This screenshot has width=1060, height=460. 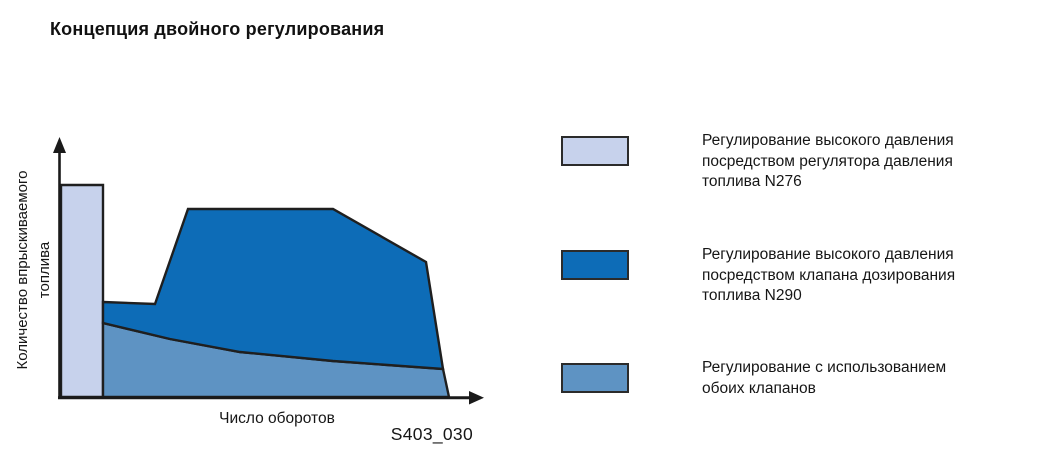 I want to click on page-title: Концепция двойного регулирования, so click(x=217, y=29).